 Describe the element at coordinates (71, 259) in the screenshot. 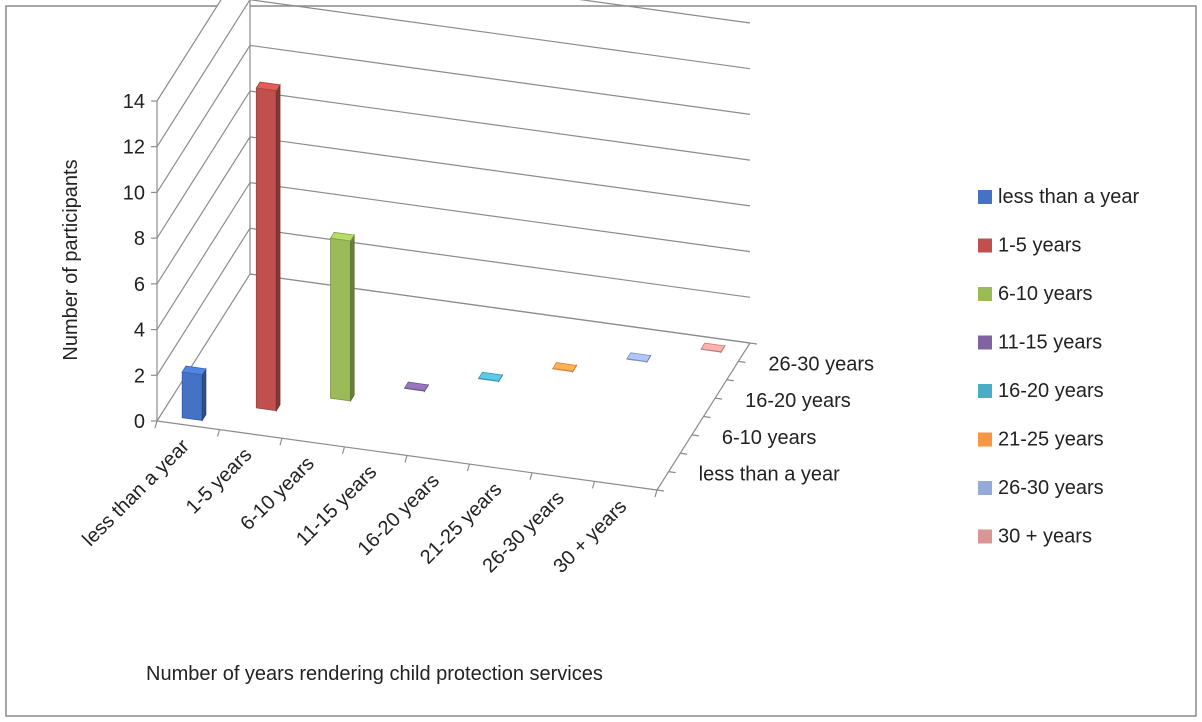

I see `y-axis-title: Number of participants` at that location.